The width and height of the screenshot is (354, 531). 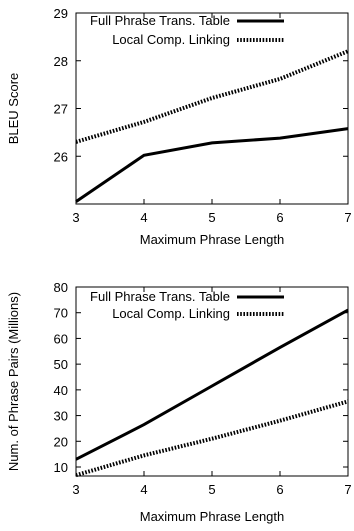 I want to click on y-tick-label: 70, so click(x=61, y=313).